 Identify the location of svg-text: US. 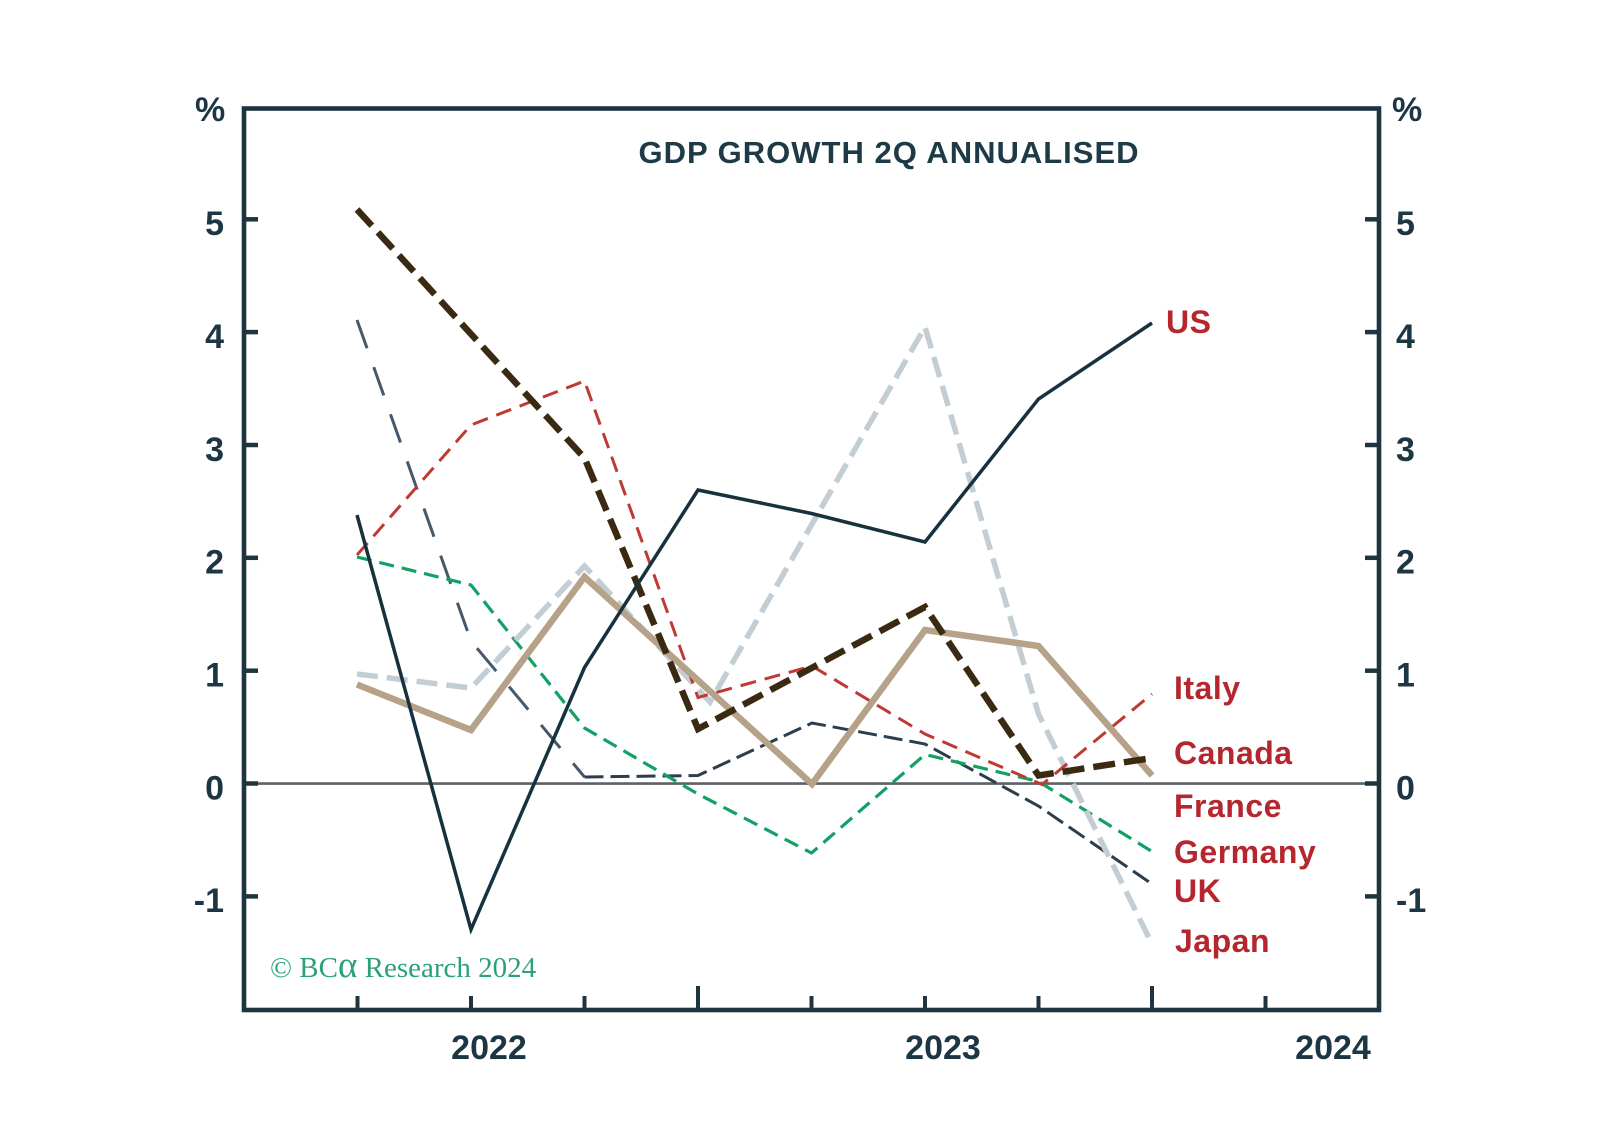
(1188, 322).